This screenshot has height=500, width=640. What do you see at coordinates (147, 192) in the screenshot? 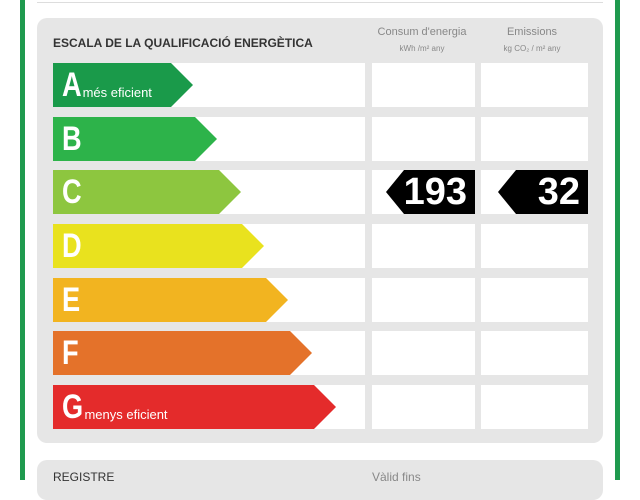
I see `rating-arrow: C` at bounding box center [147, 192].